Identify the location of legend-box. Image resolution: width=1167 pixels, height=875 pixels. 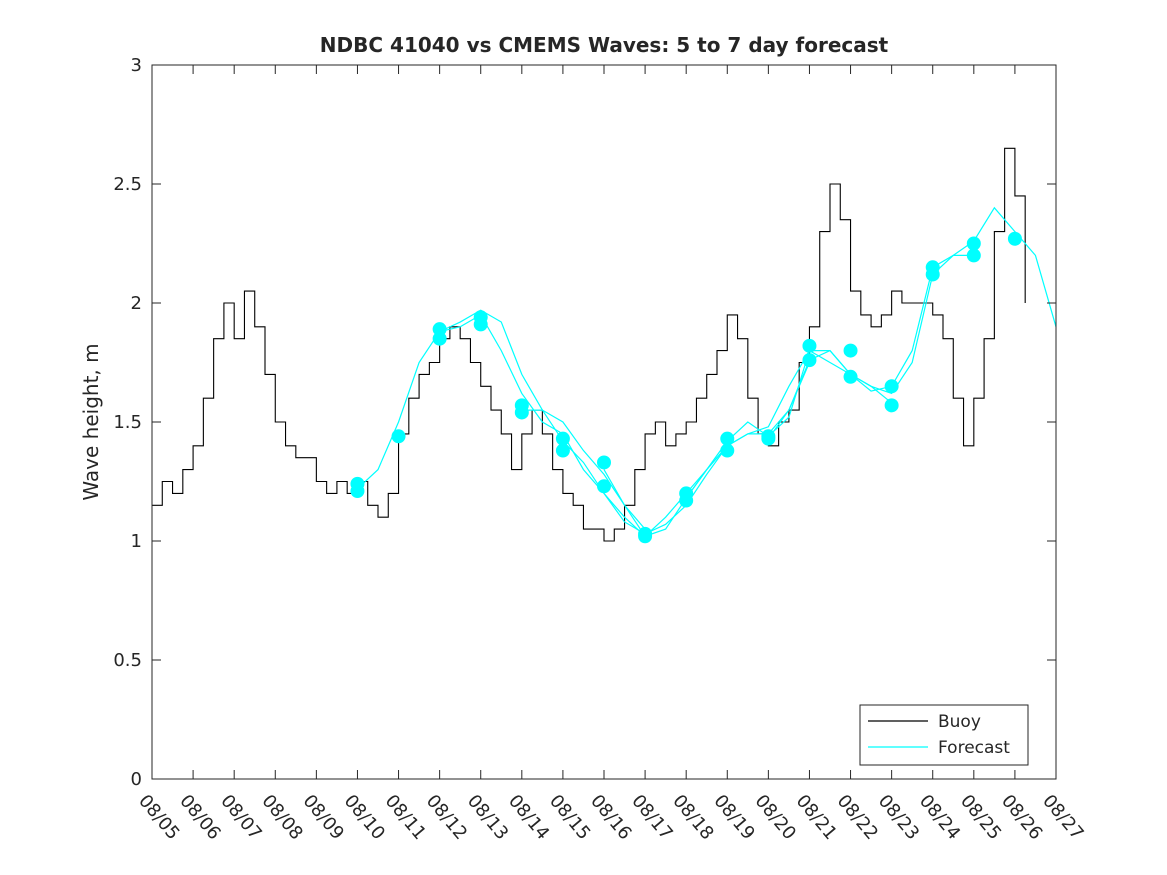
(944, 735).